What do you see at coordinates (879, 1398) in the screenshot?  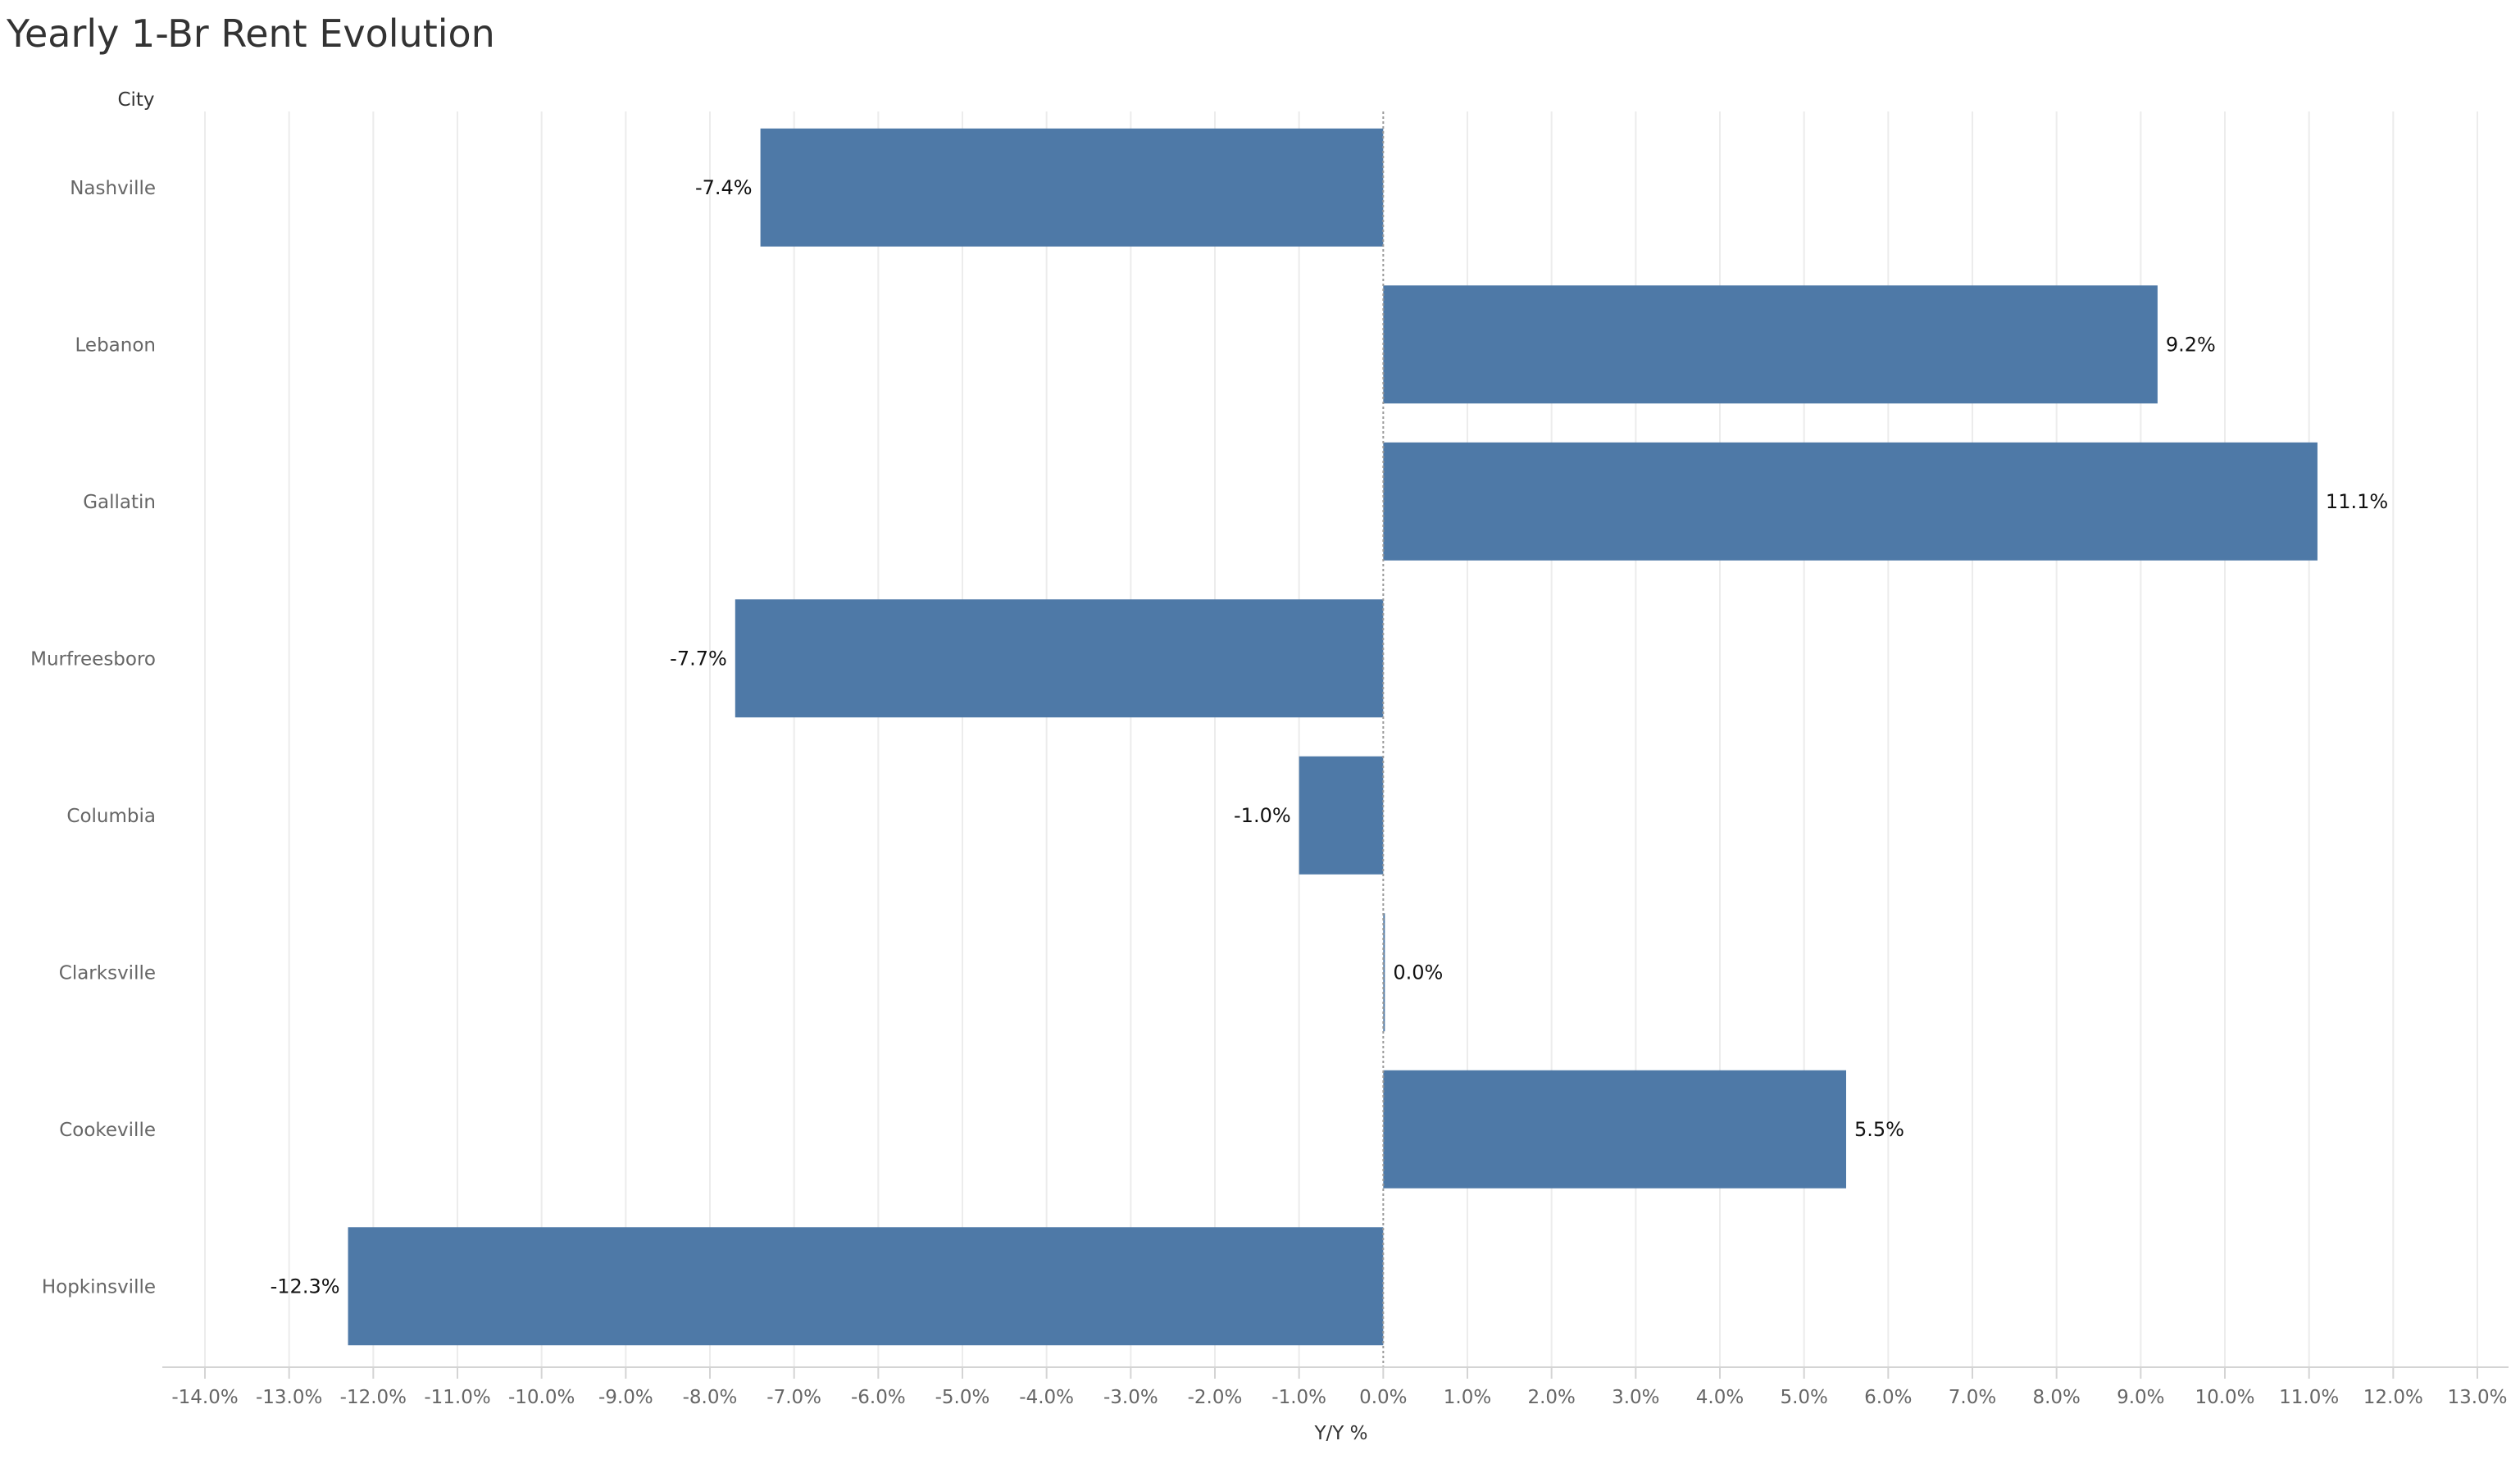 I see `x-tick-label: -6.0%` at bounding box center [879, 1398].